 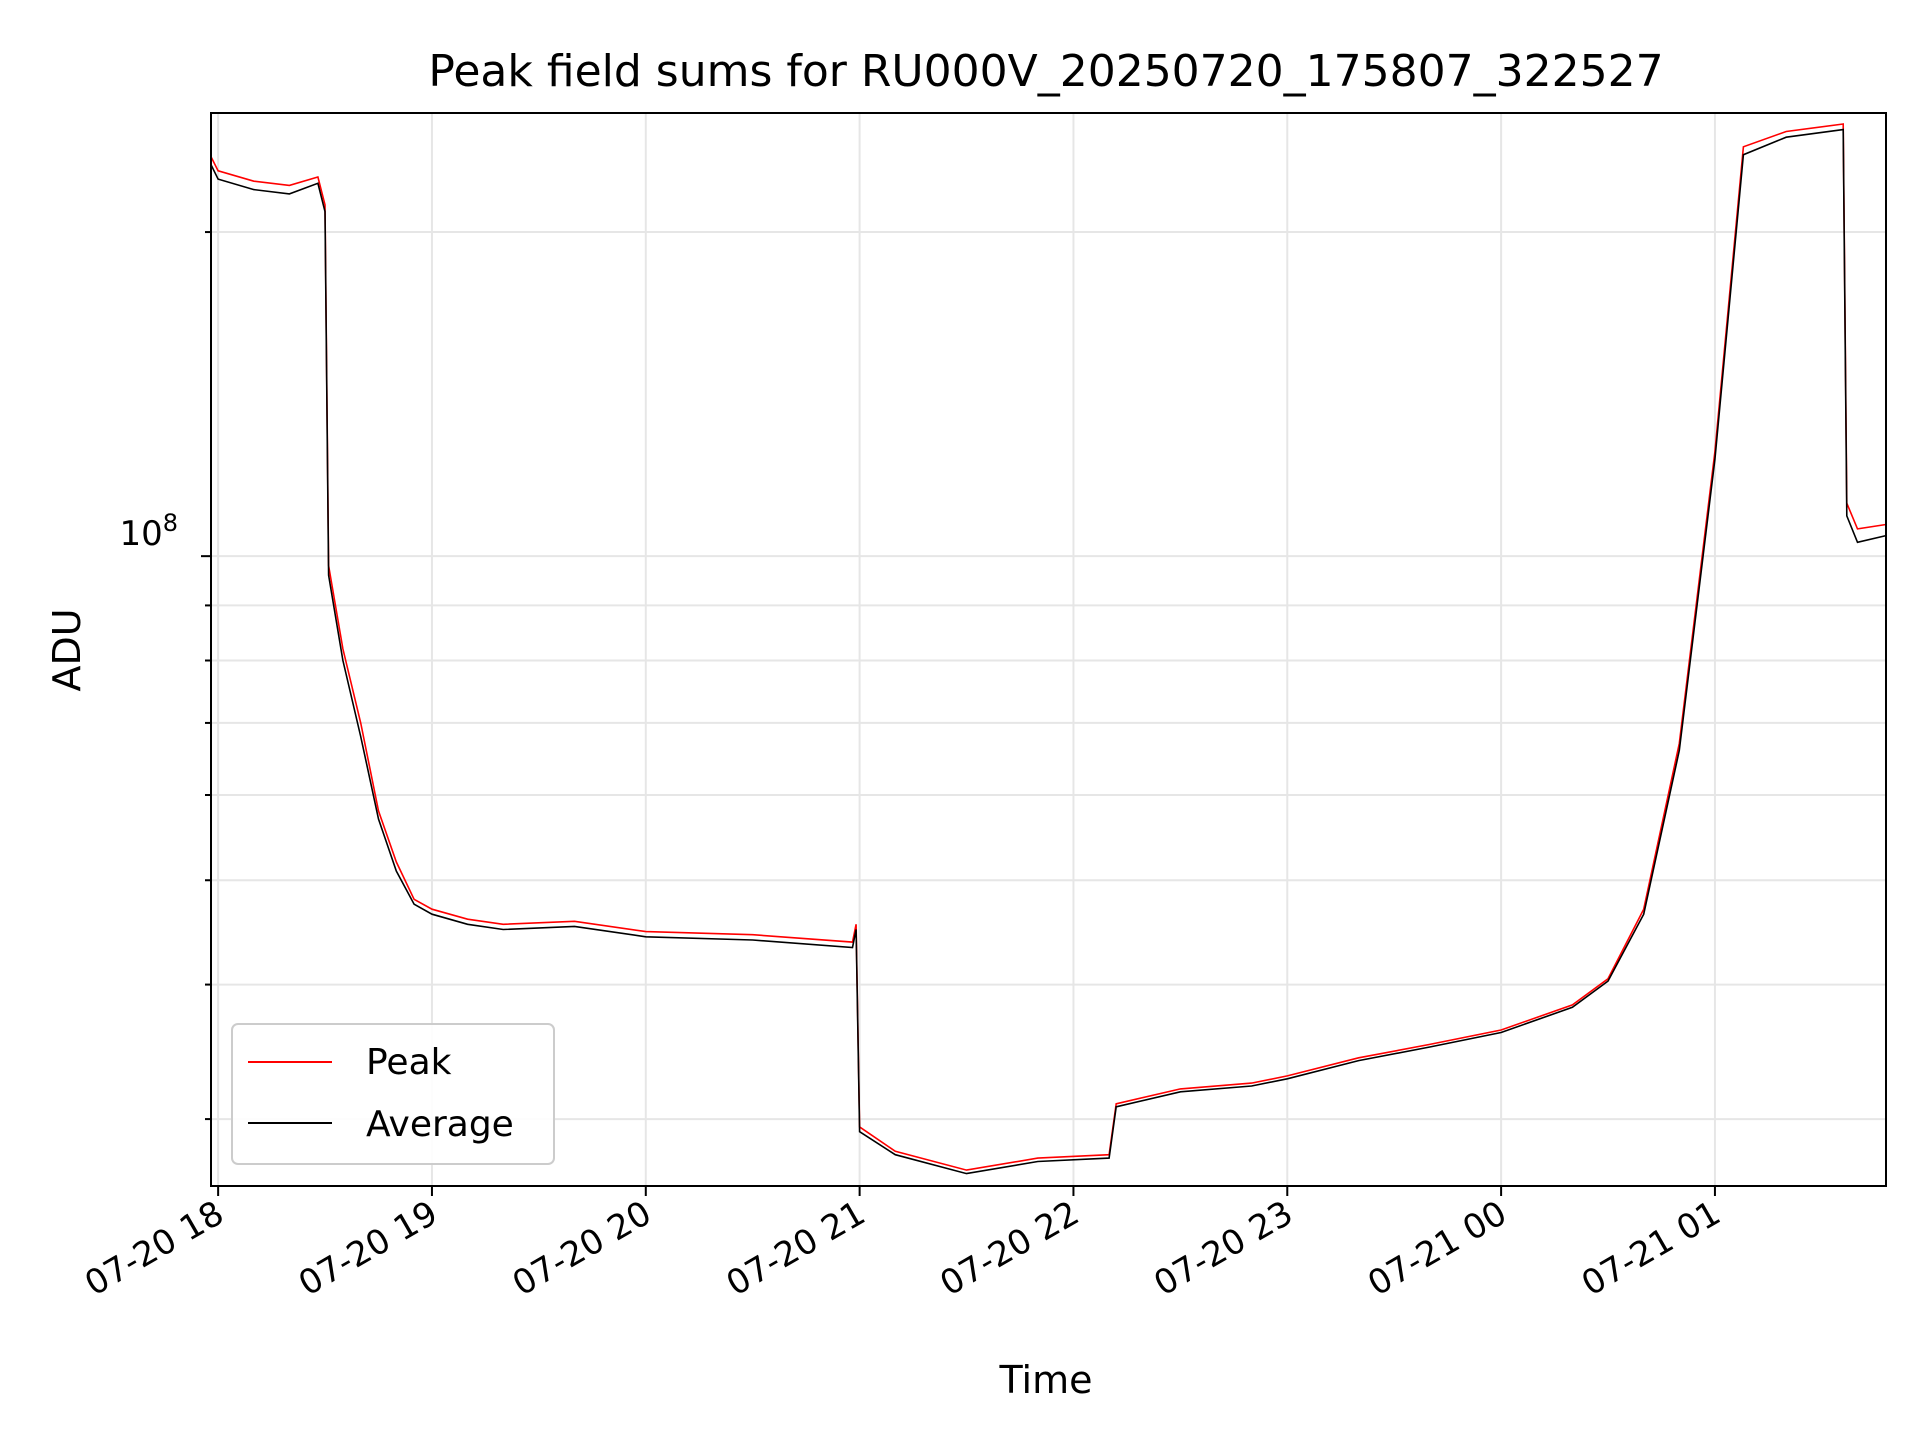 What do you see at coordinates (440, 1124) in the screenshot?
I see `legend-label-average: Average` at bounding box center [440, 1124].